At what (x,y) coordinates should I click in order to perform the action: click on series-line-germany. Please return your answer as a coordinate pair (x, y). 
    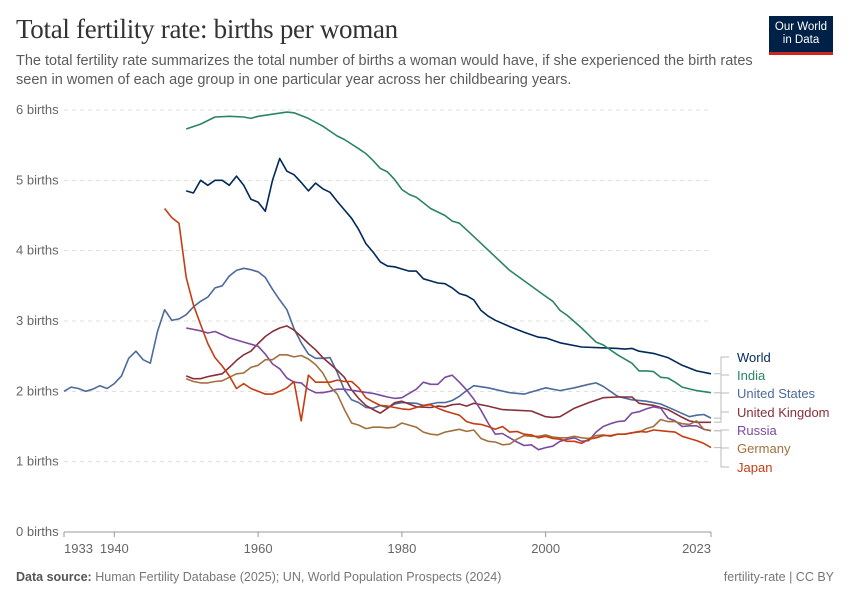
    Looking at the image, I should click on (448, 400).